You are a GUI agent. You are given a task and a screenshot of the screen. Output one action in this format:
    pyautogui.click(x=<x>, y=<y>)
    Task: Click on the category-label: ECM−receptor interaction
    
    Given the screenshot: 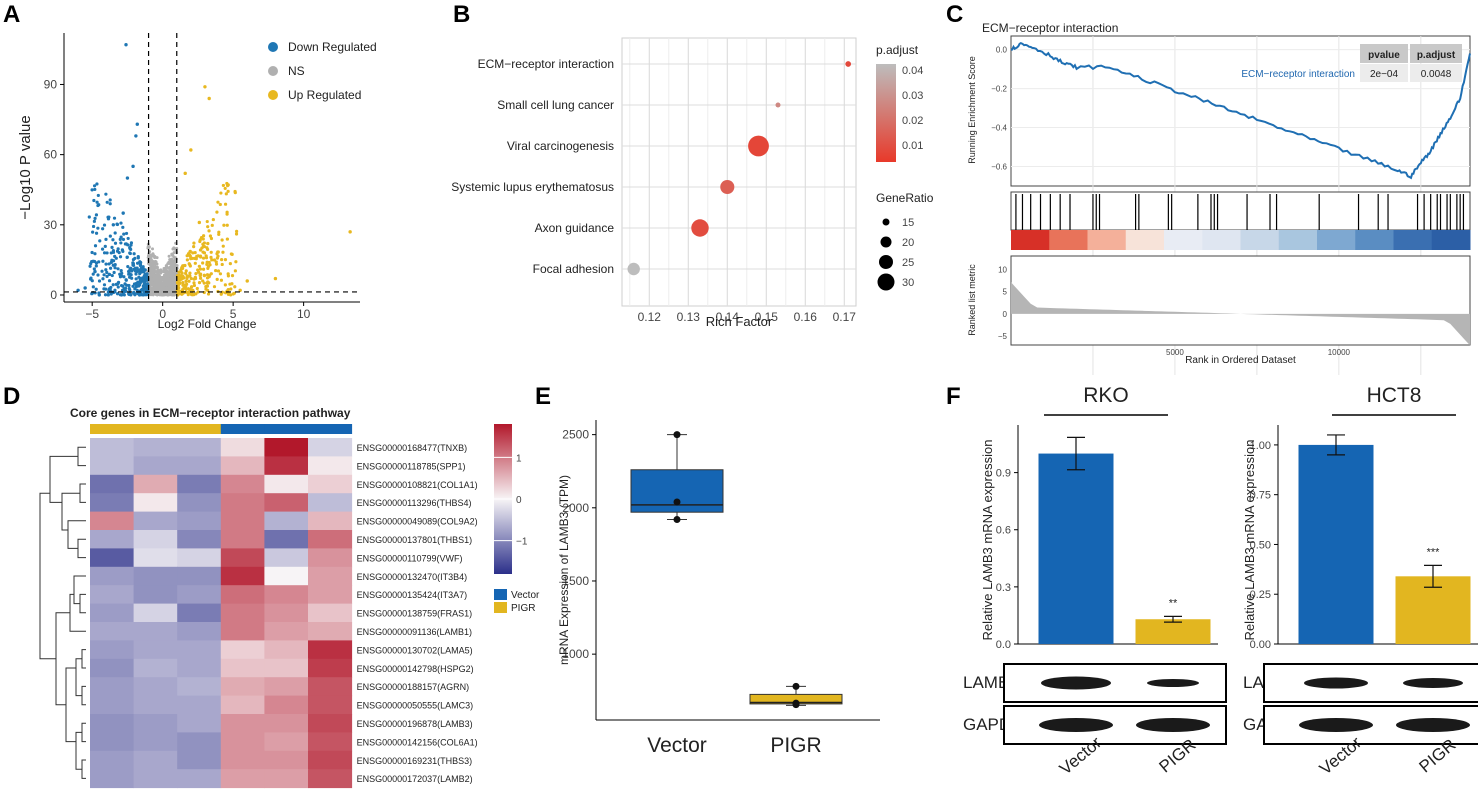 What is the action you would take?
    pyautogui.click(x=546, y=64)
    